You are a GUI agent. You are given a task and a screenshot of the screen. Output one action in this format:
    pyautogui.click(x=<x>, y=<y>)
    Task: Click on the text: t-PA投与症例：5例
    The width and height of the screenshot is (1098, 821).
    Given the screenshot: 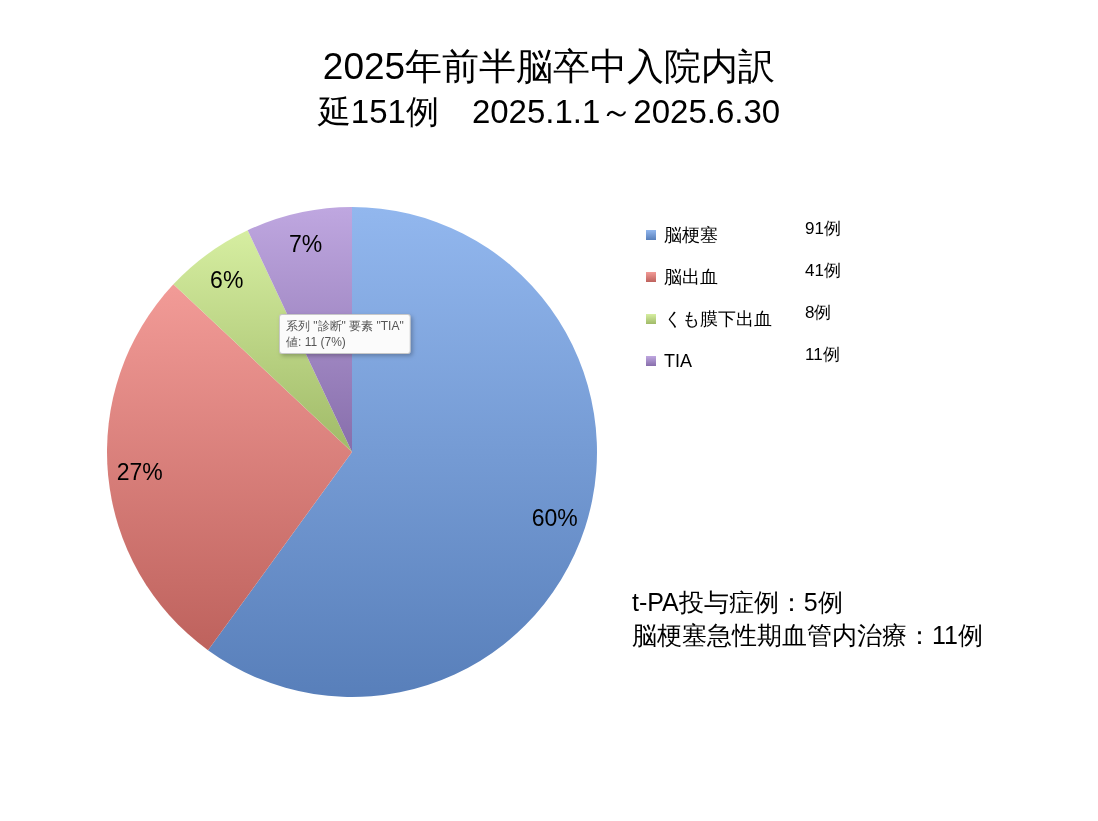 What is the action you would take?
    pyautogui.click(x=737, y=601)
    